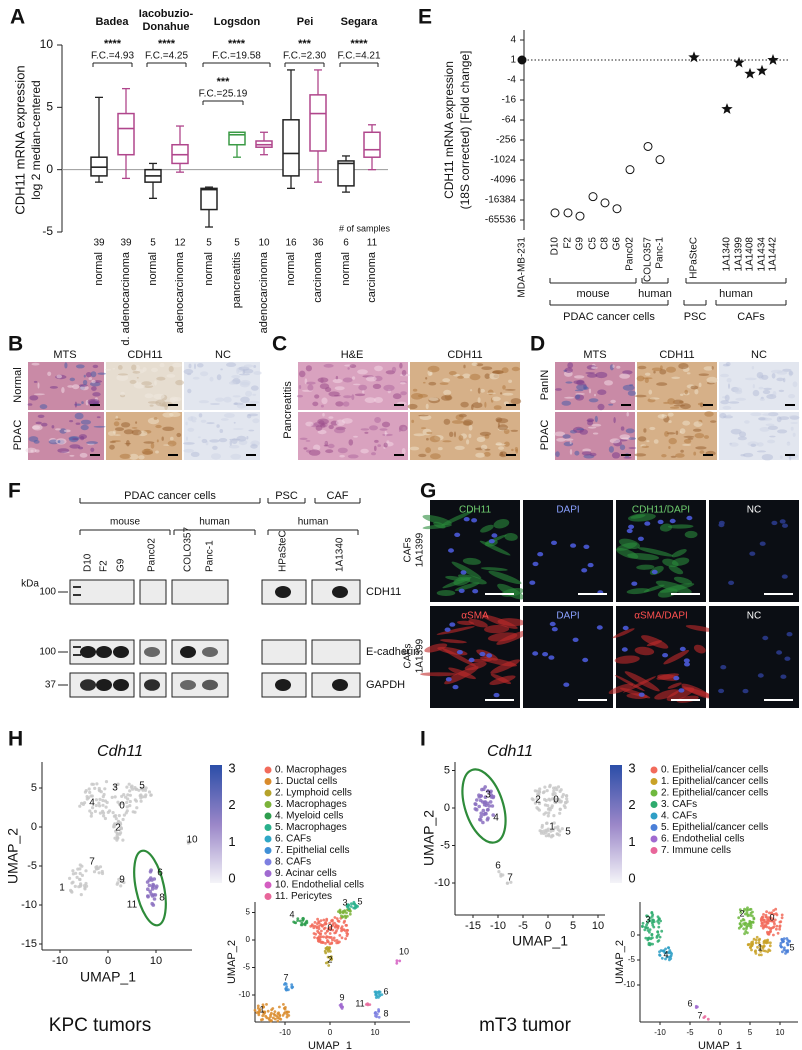  I want to click on legend-label: 6. CAFs, so click(293, 839).